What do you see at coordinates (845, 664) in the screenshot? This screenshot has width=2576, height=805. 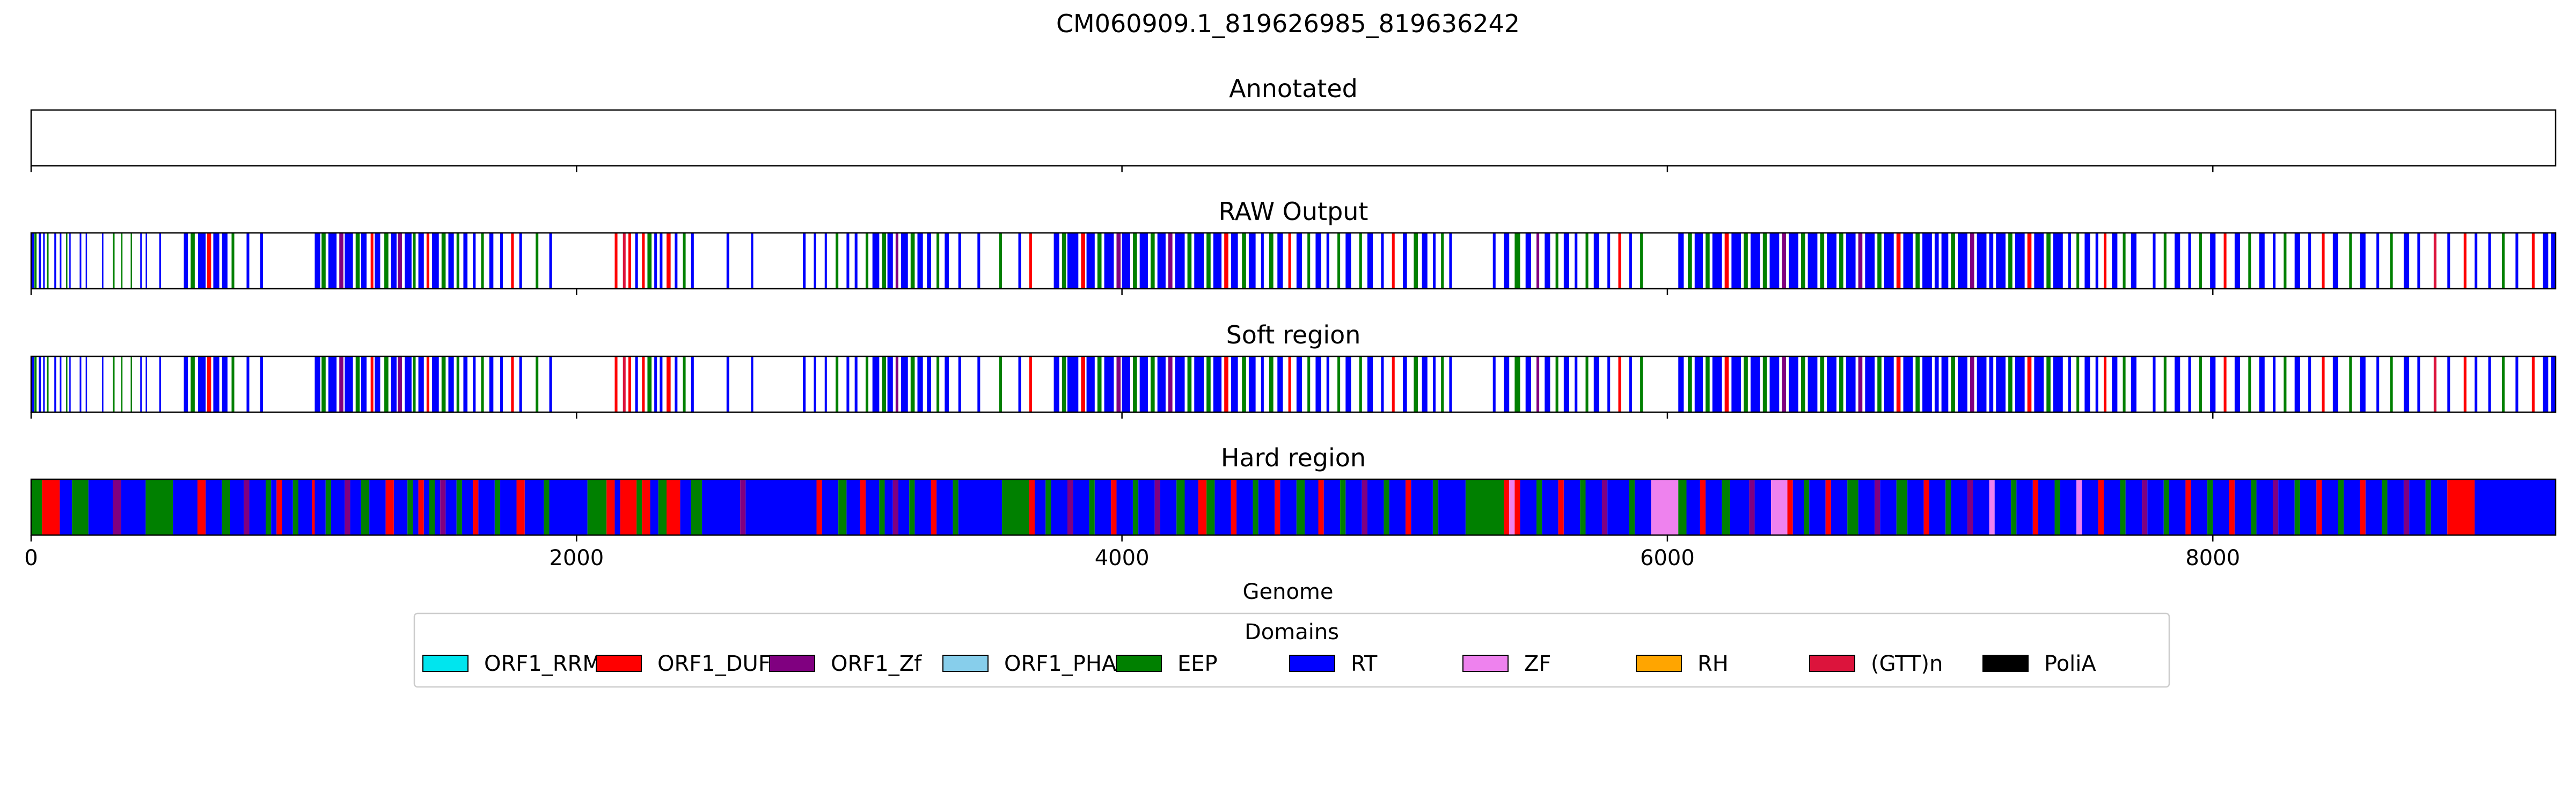 I see `legend-item: ORF1_Zf` at bounding box center [845, 664].